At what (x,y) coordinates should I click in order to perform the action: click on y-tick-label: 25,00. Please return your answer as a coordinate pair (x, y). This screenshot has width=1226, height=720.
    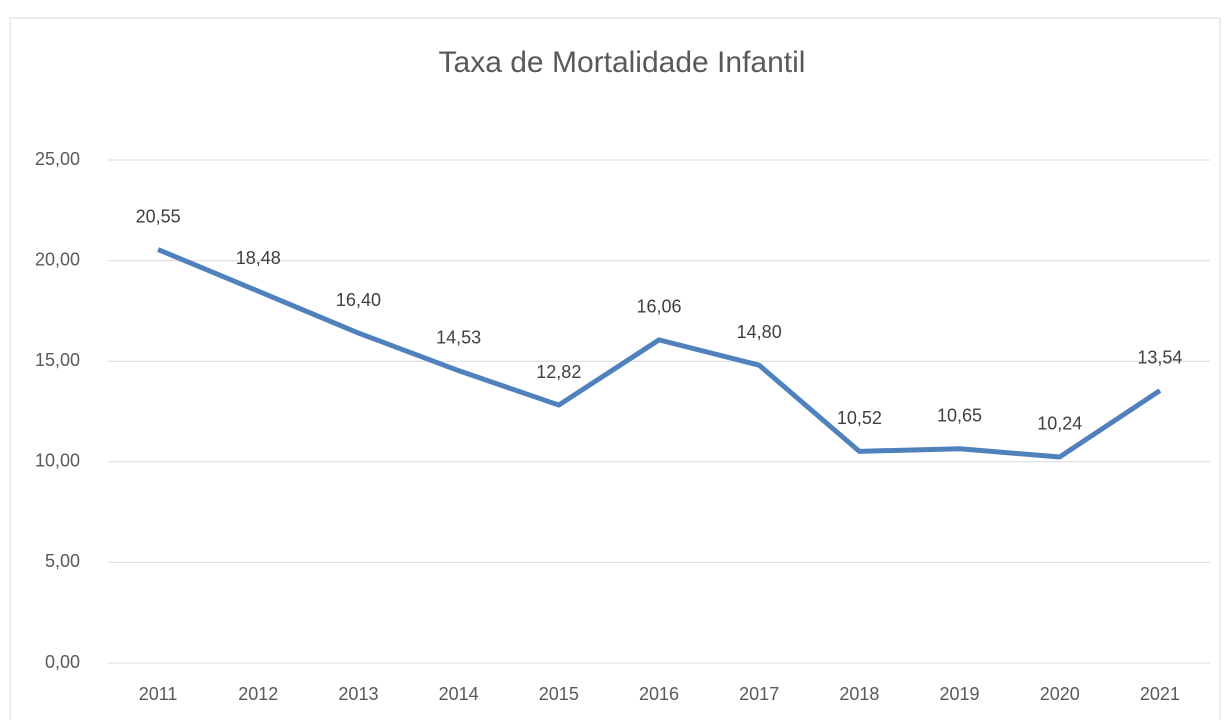
    Looking at the image, I should click on (57, 159).